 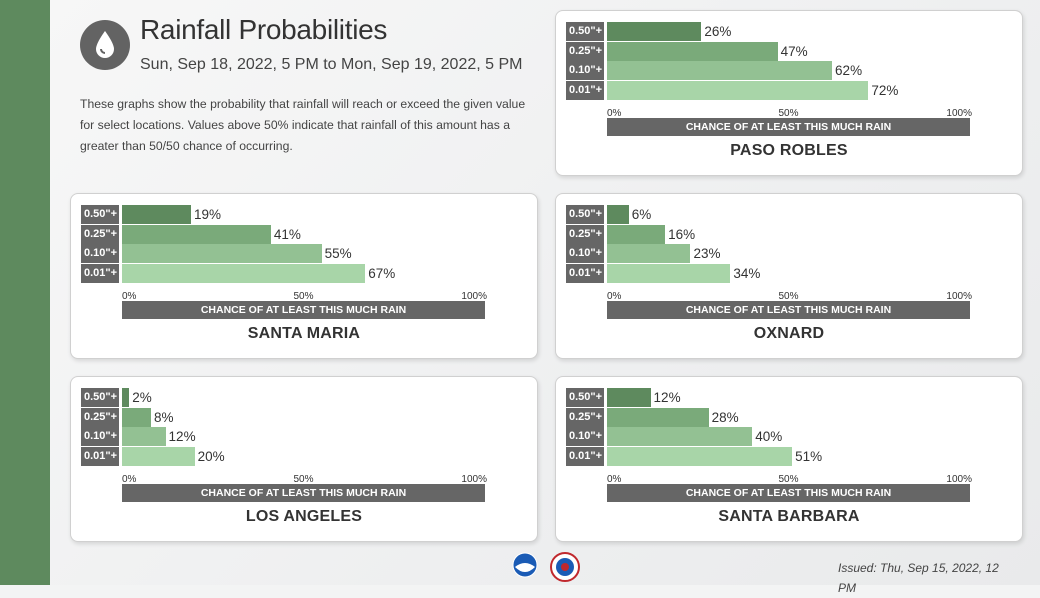 I want to click on issued-timestamp: Issued: Thu, Sep 15, 2022, 12 PM, so click(x=918, y=578).